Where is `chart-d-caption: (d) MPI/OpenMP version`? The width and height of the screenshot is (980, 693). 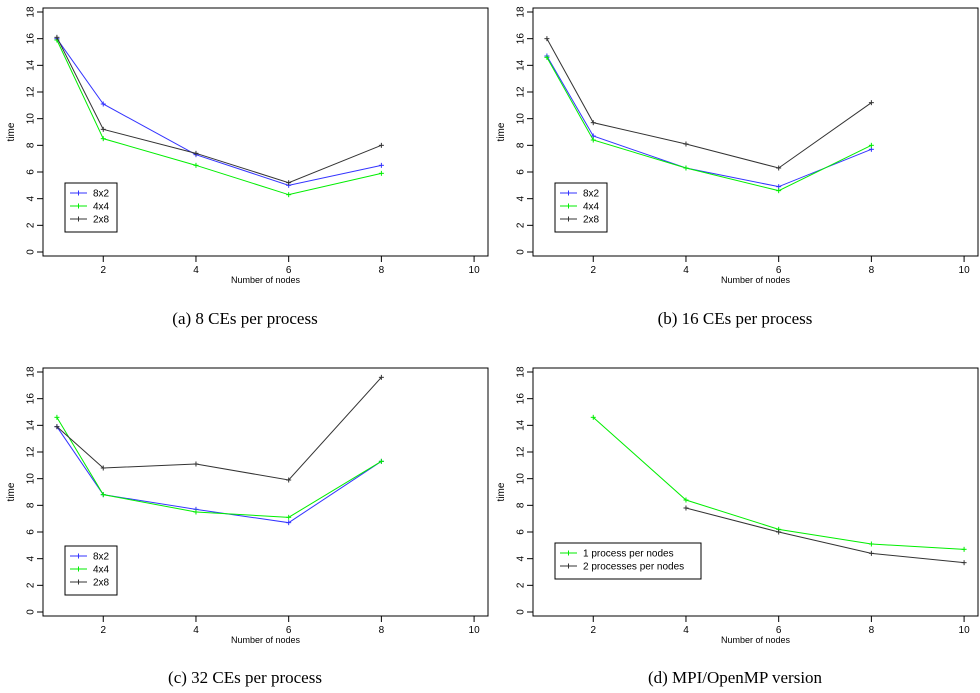
chart-d-caption: (d) MPI/OpenMP version is located at coordinates (735, 677).